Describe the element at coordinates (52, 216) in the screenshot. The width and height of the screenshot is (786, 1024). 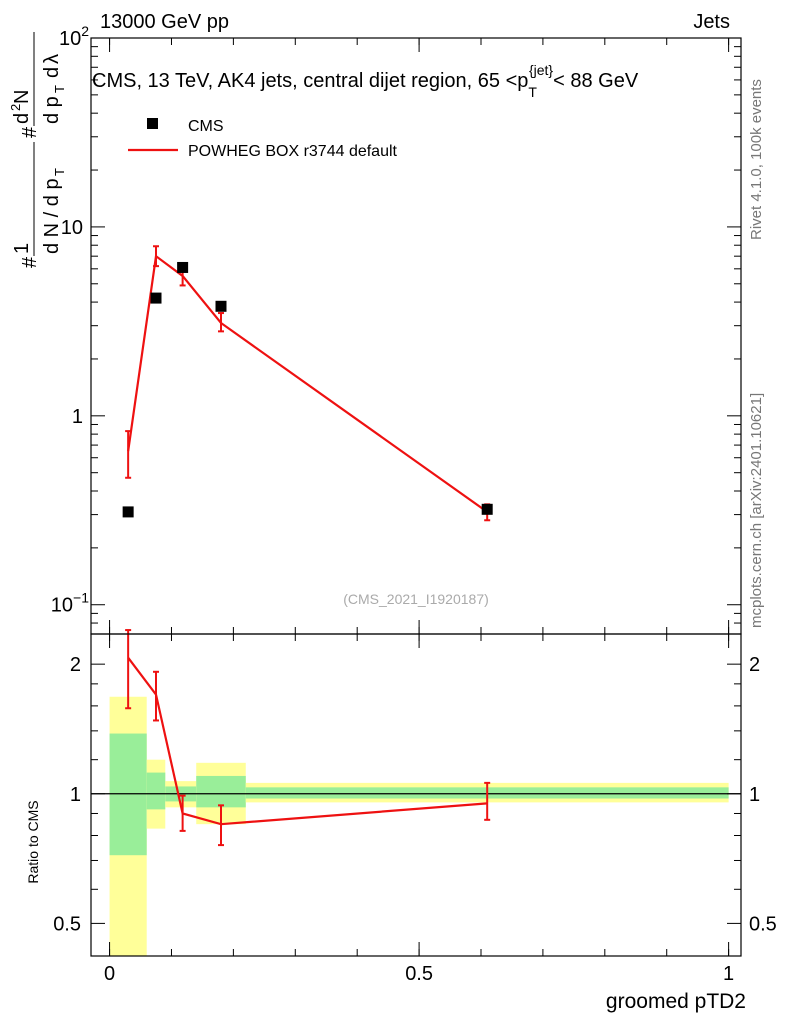
I see `svg-text: d N / d p` at that location.